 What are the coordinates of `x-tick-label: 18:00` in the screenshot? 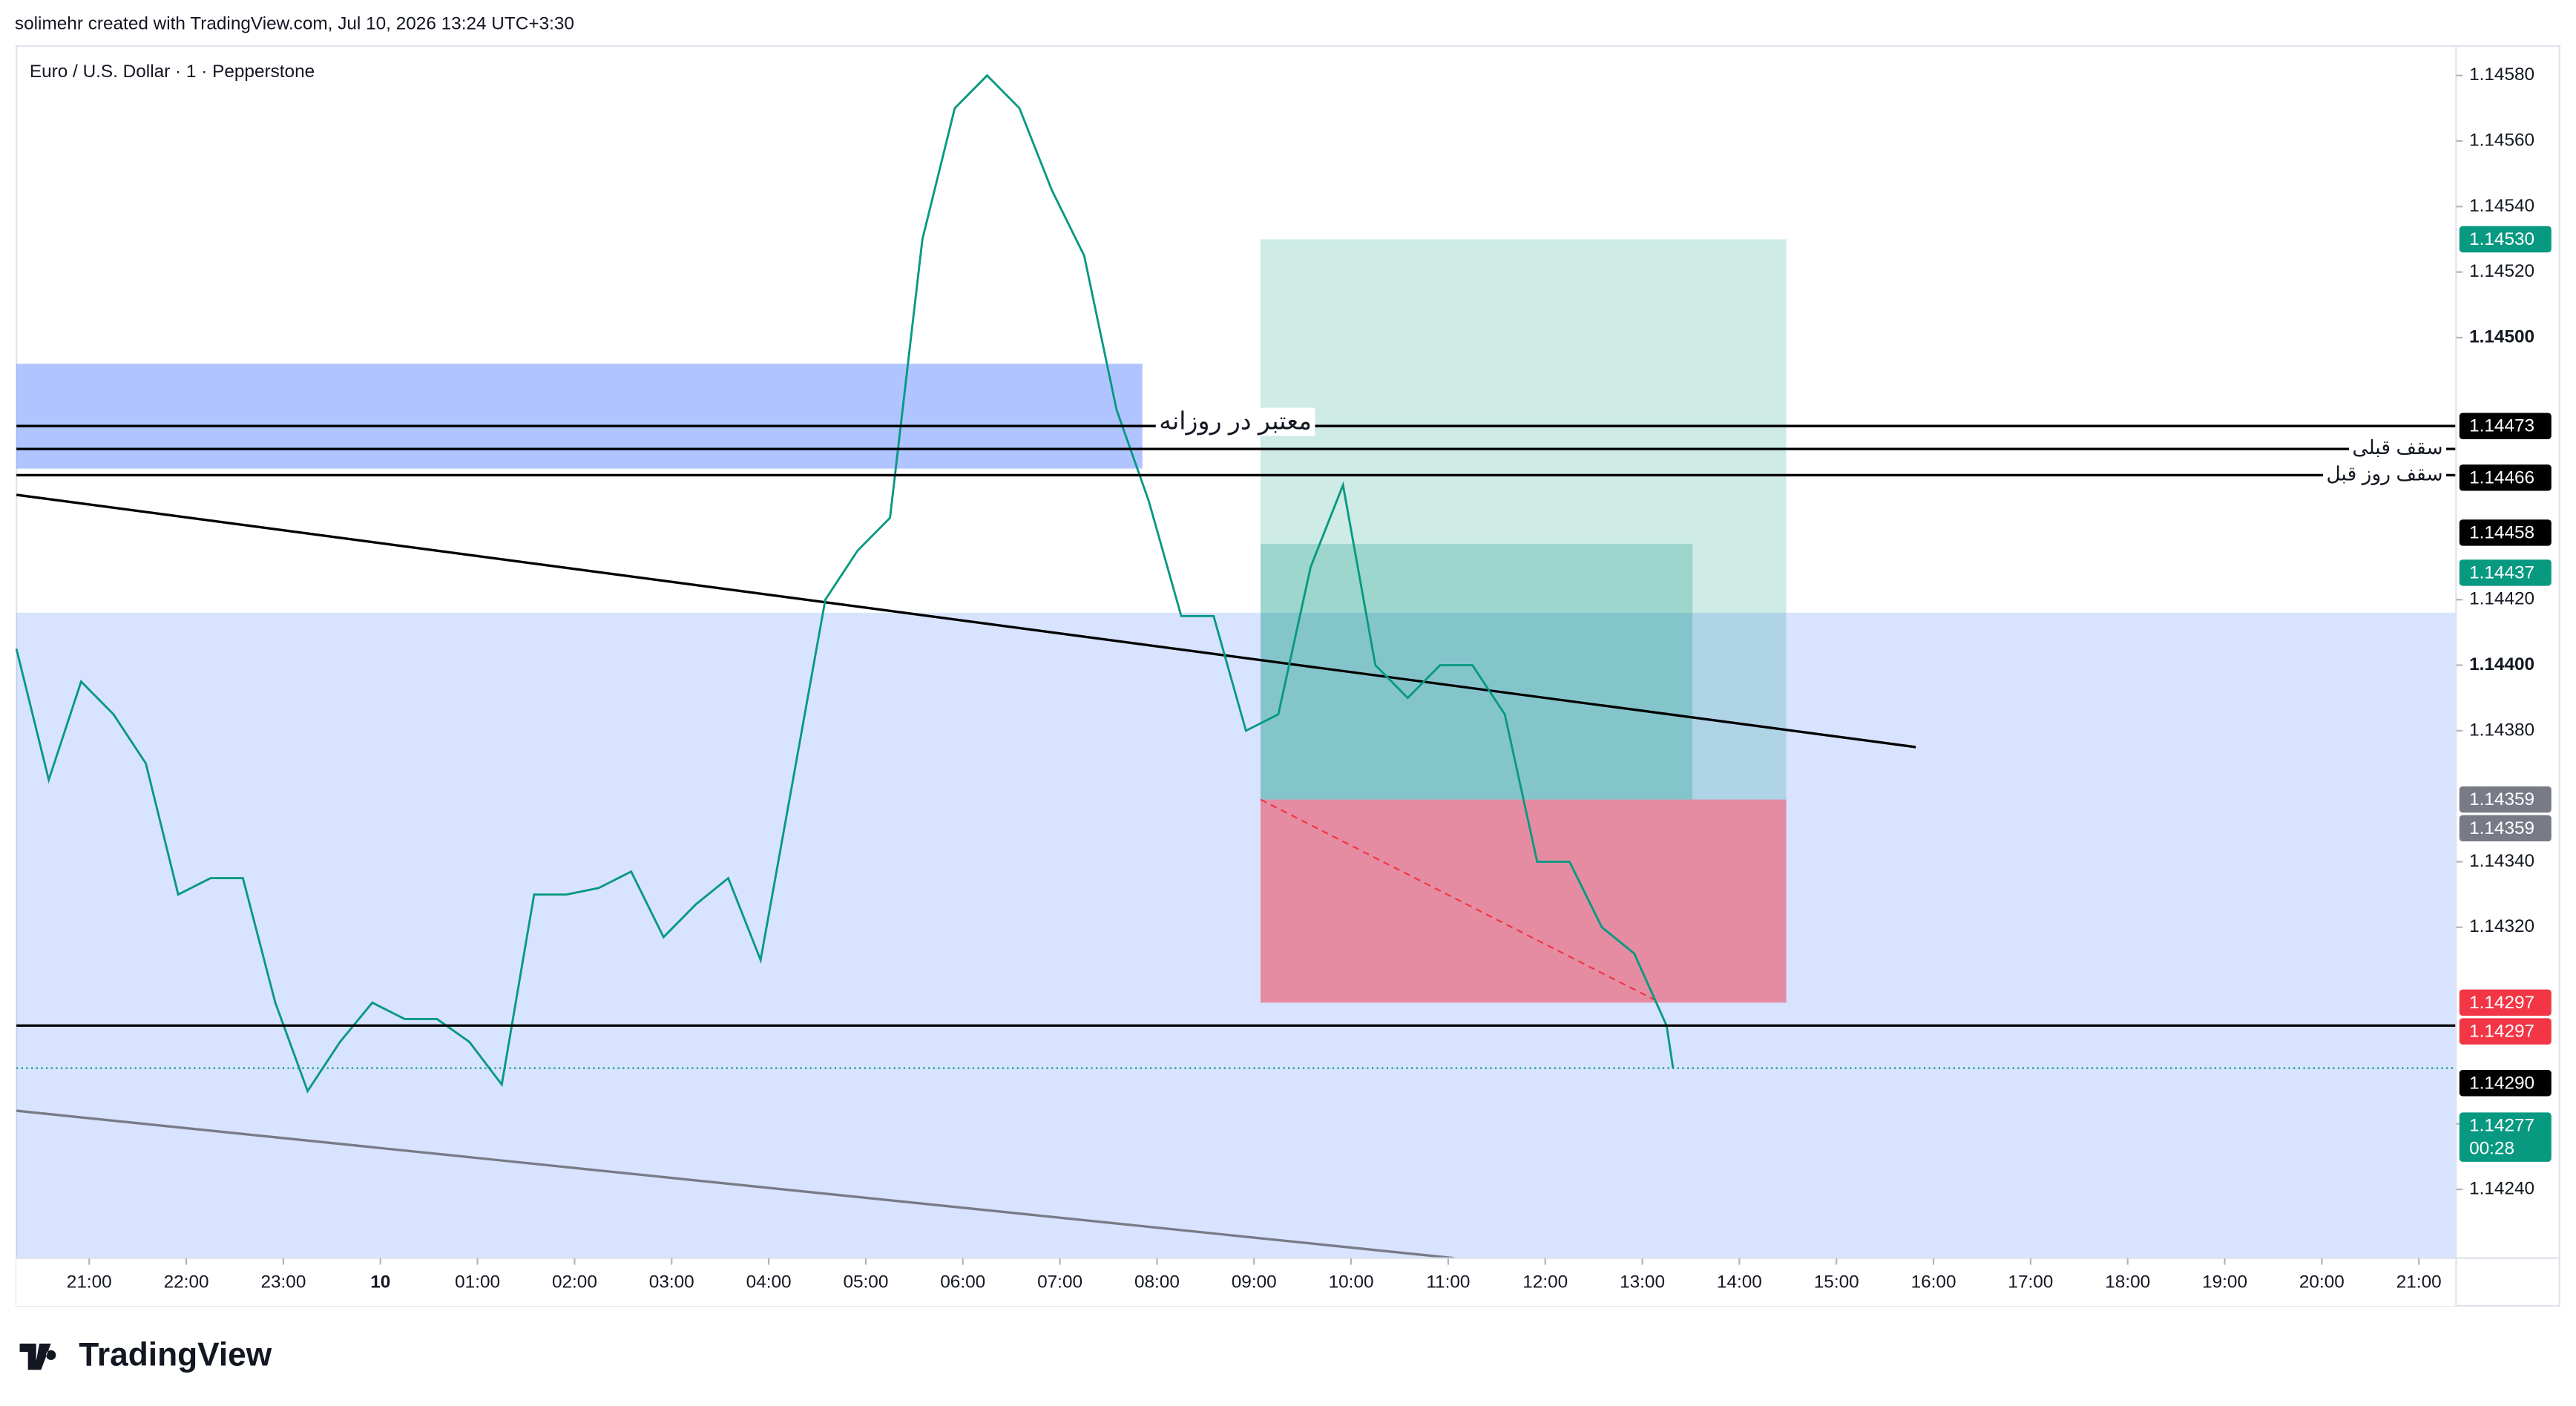 It's located at (2127, 1282).